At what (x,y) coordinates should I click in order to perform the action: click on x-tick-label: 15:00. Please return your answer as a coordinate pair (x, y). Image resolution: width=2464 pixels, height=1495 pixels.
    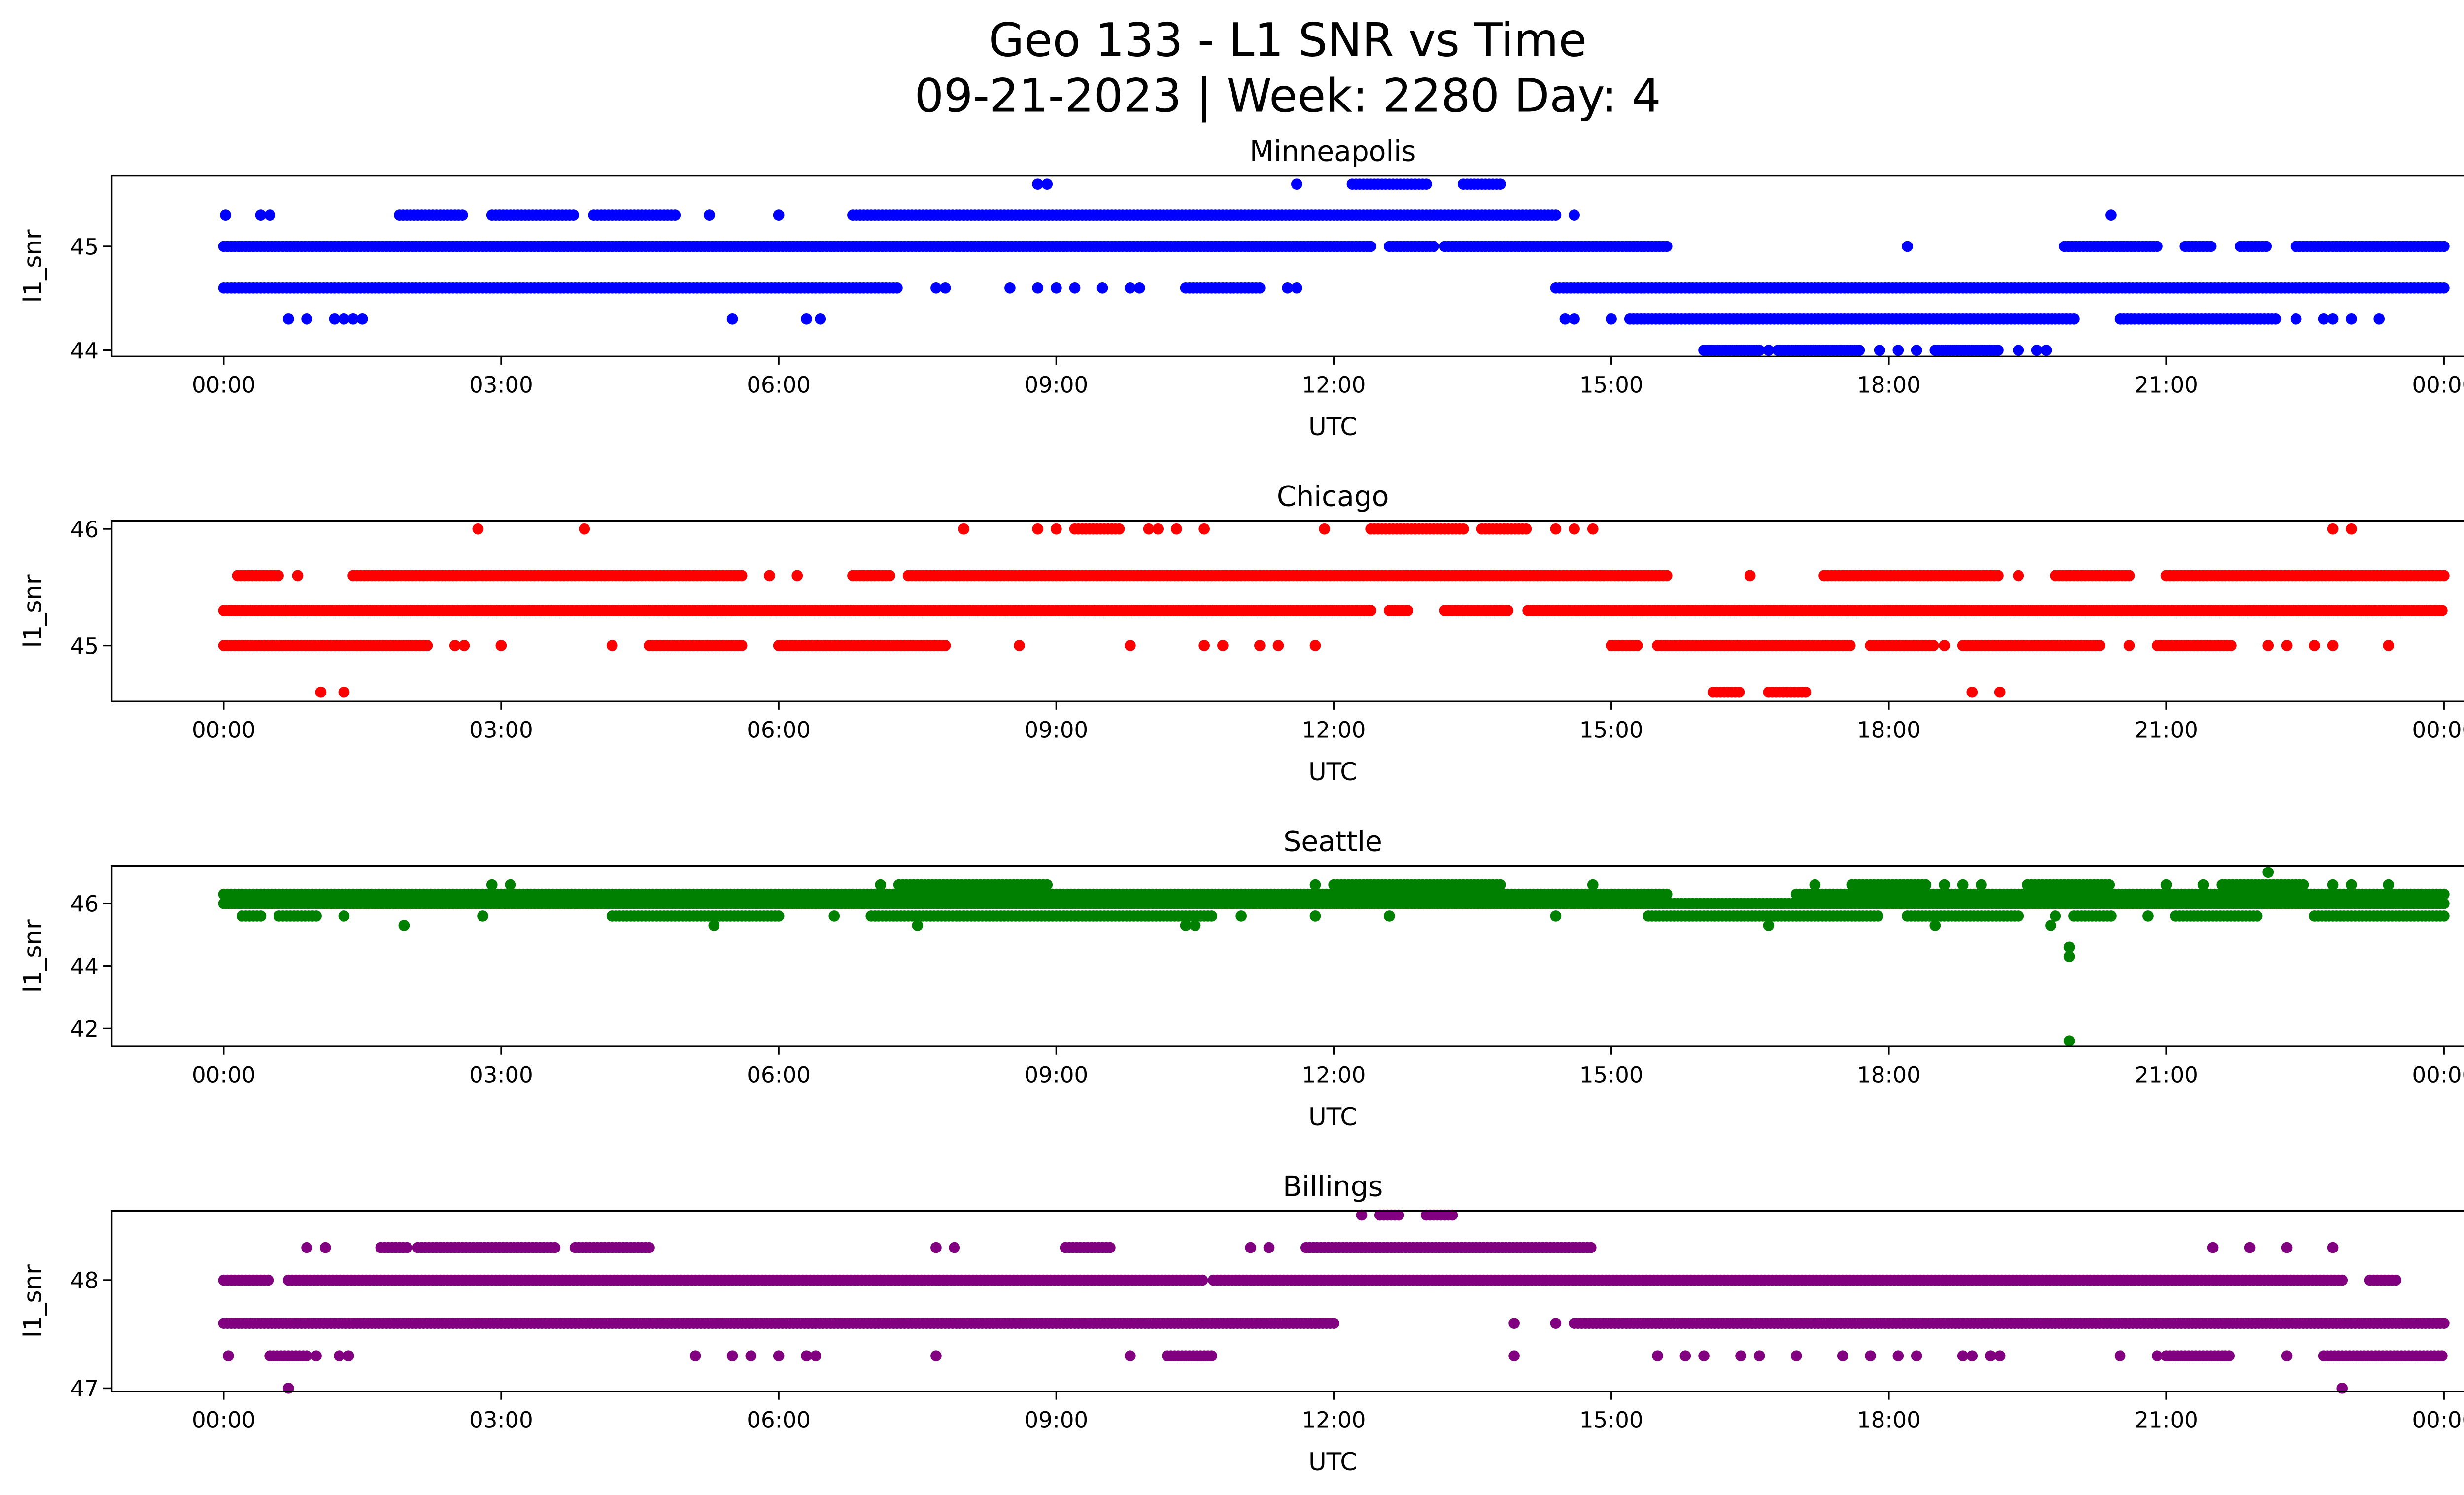
    Looking at the image, I should click on (1611, 730).